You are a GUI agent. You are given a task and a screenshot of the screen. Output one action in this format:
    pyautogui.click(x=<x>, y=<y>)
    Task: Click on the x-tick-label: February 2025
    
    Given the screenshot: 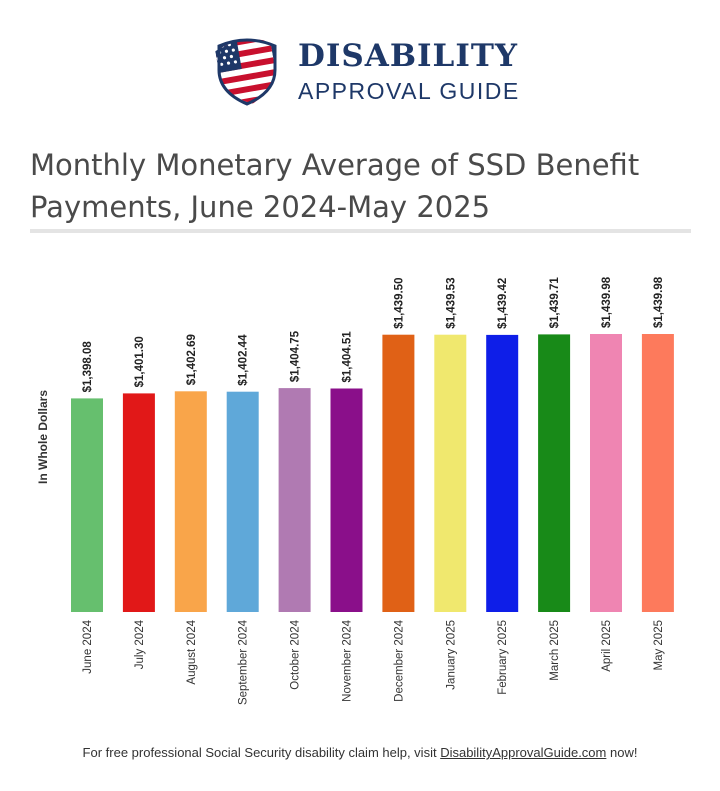 What is the action you would take?
    pyautogui.click(x=503, y=657)
    